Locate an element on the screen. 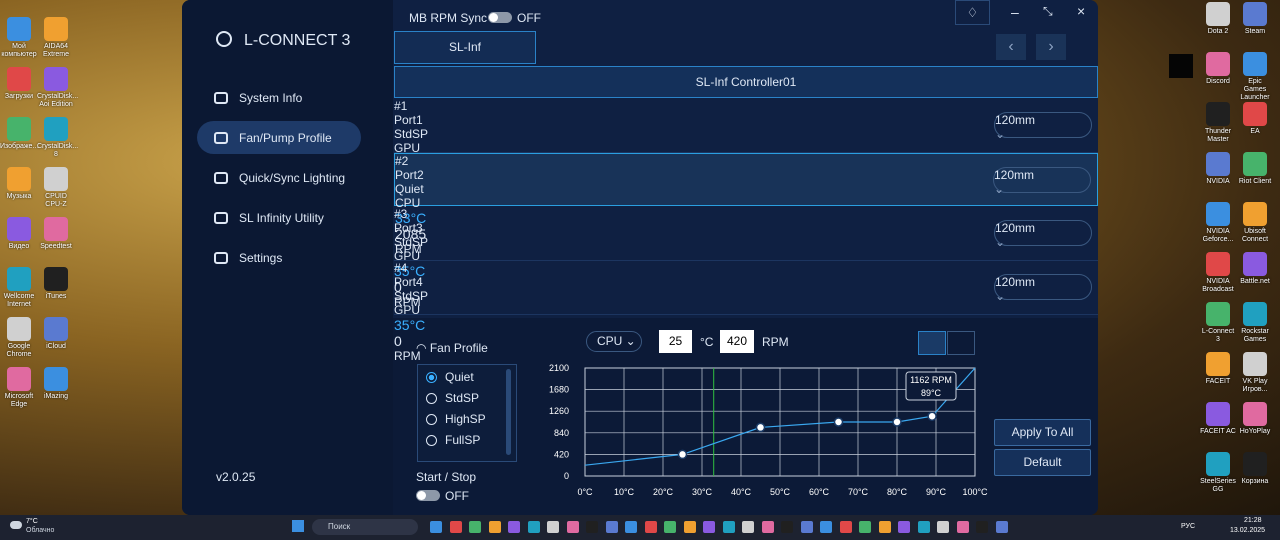 The width and height of the screenshot is (1280, 540). search-box: Поиск is located at coordinates (365, 527).